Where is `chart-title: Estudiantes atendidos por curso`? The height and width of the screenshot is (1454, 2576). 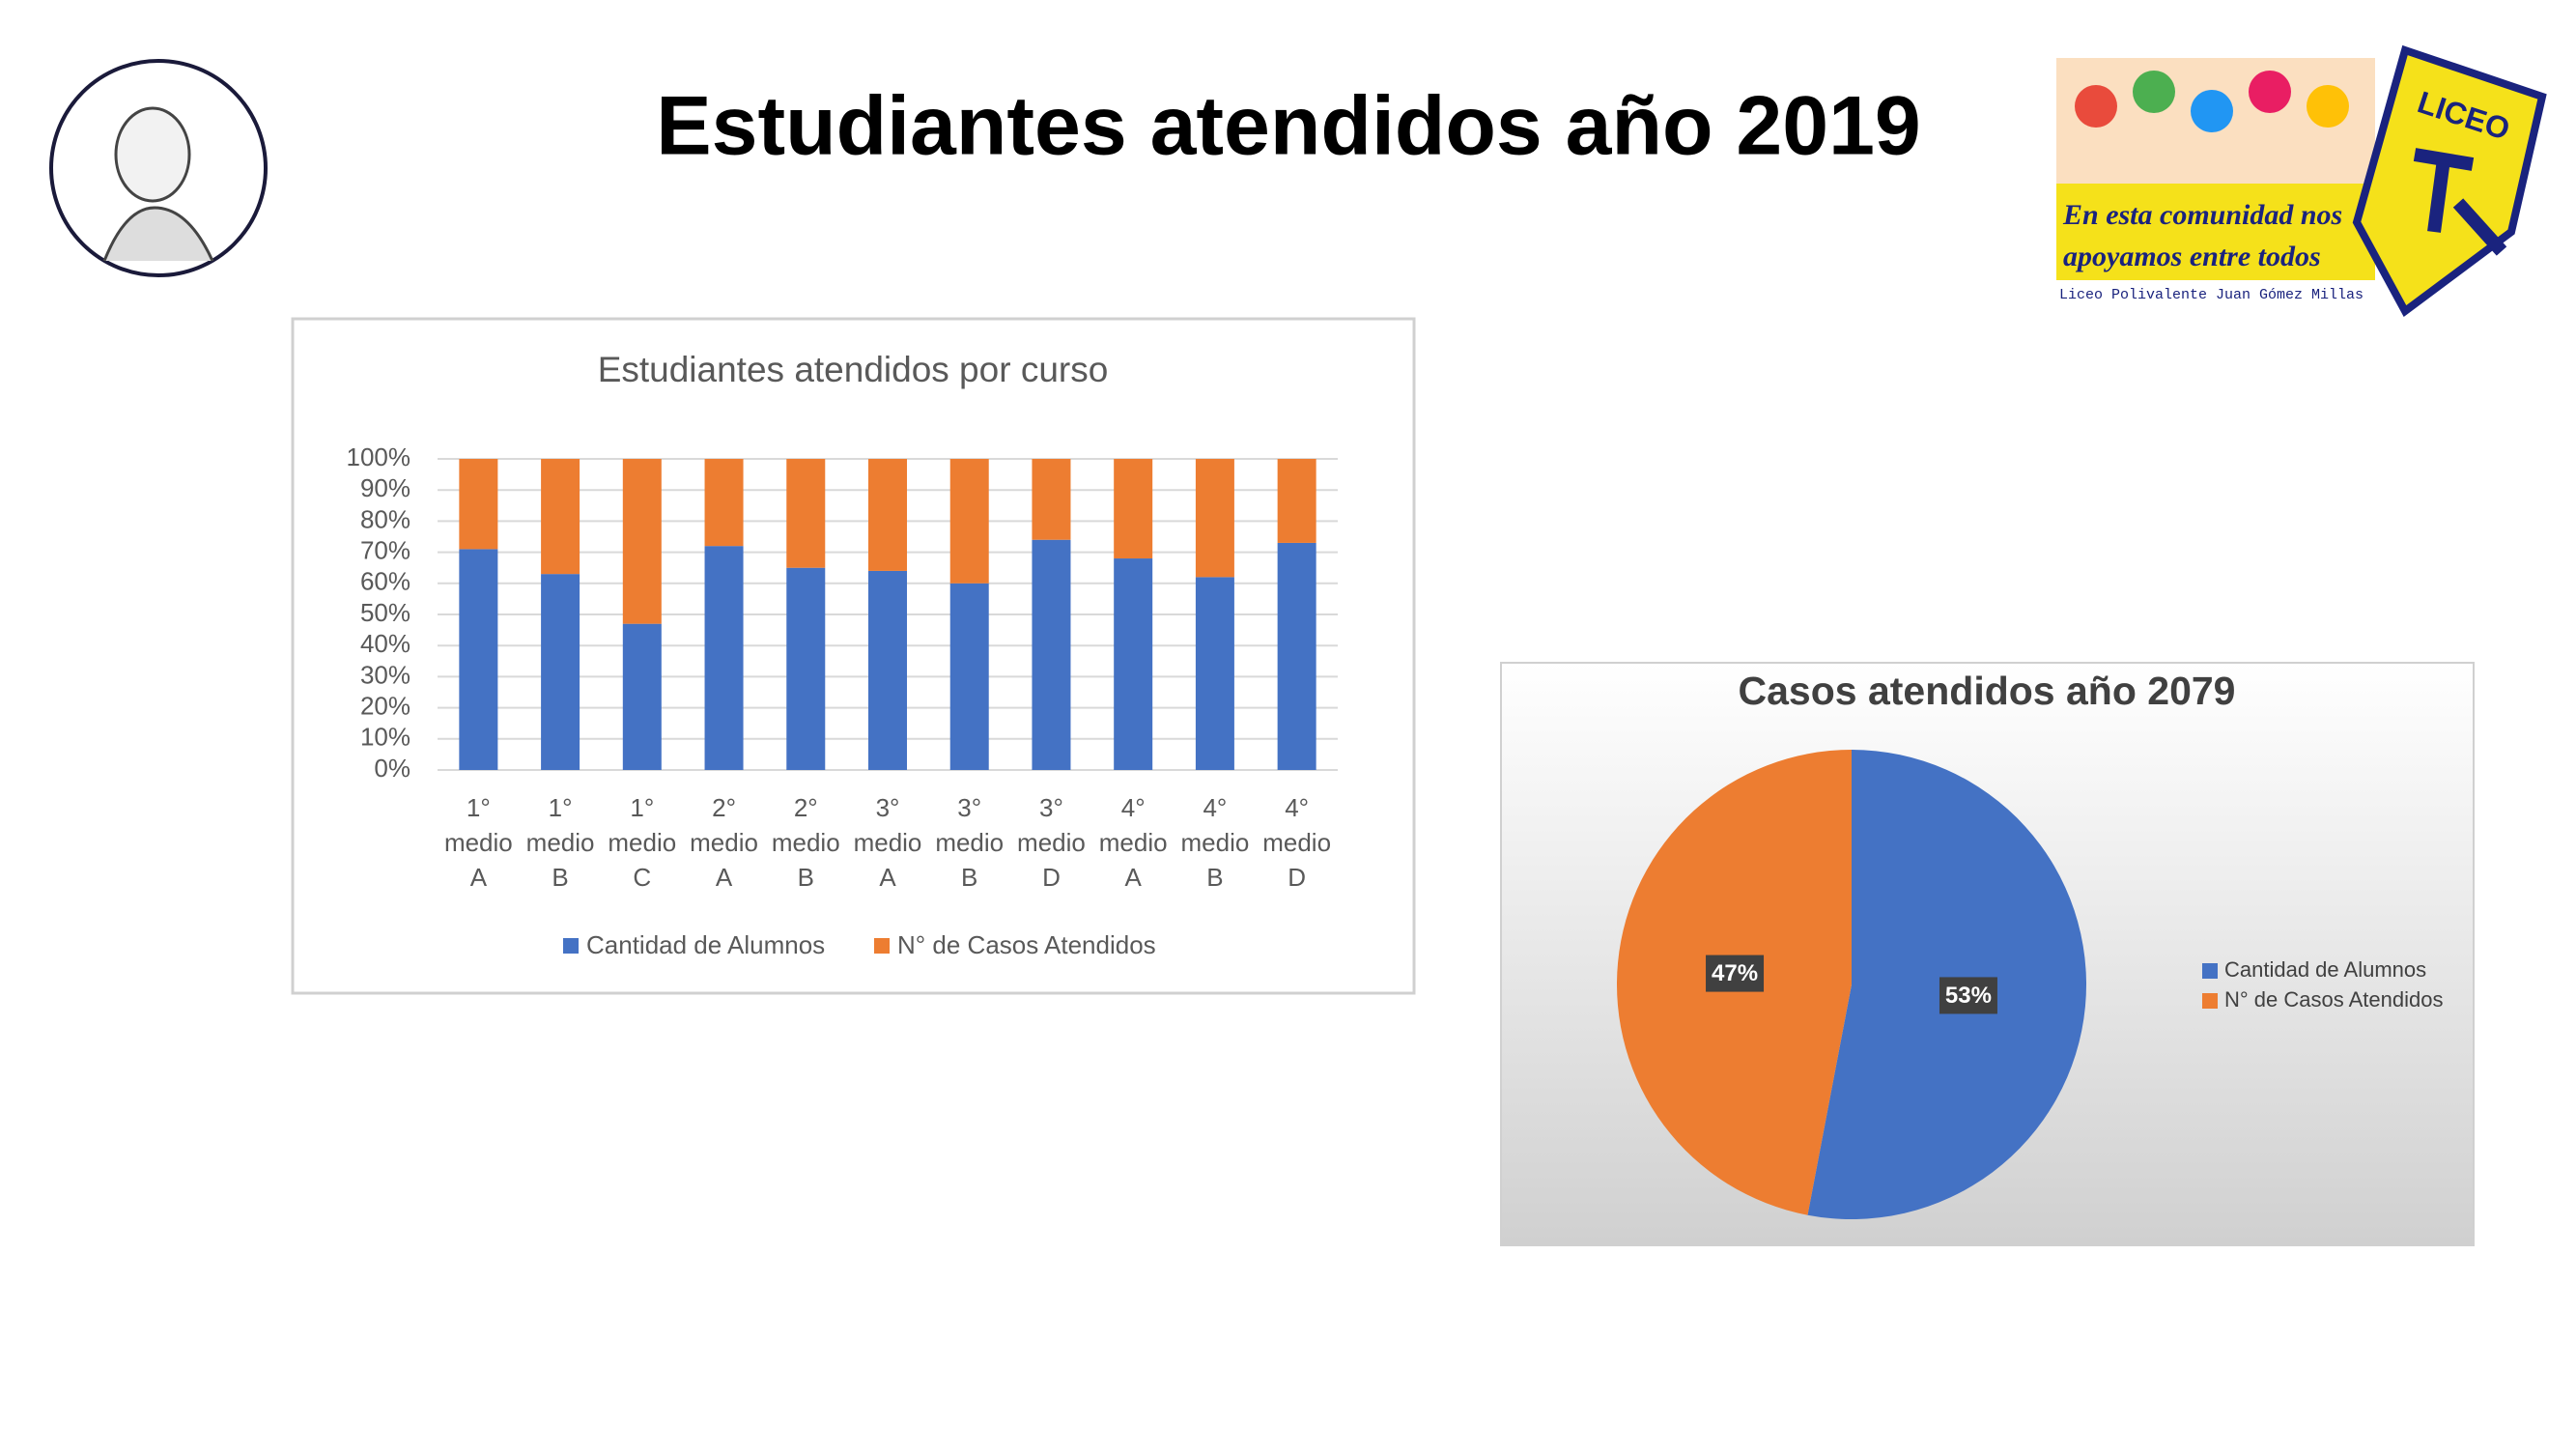
chart-title: Estudiantes atendidos por curso is located at coordinates (853, 370).